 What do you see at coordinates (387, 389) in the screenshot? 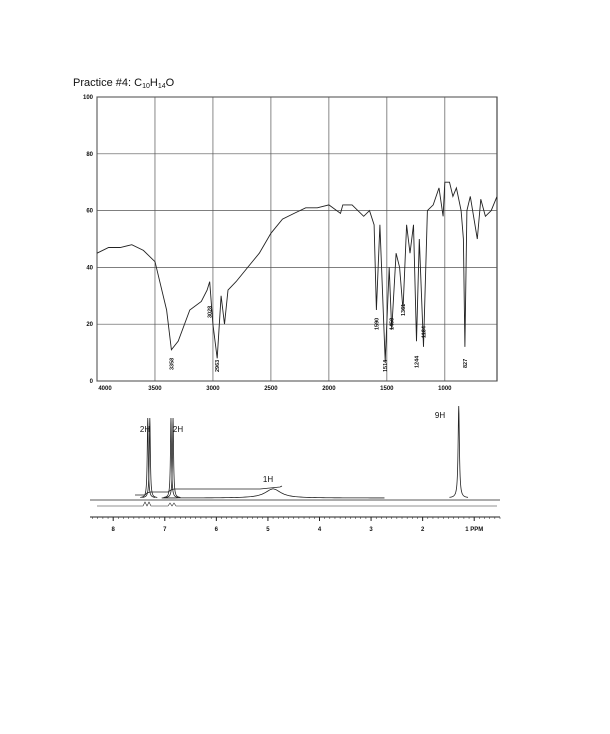
I see `x-tick-label: 1500` at bounding box center [387, 389].